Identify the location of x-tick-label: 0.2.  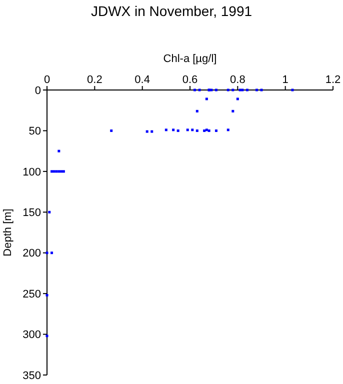
(94, 80).